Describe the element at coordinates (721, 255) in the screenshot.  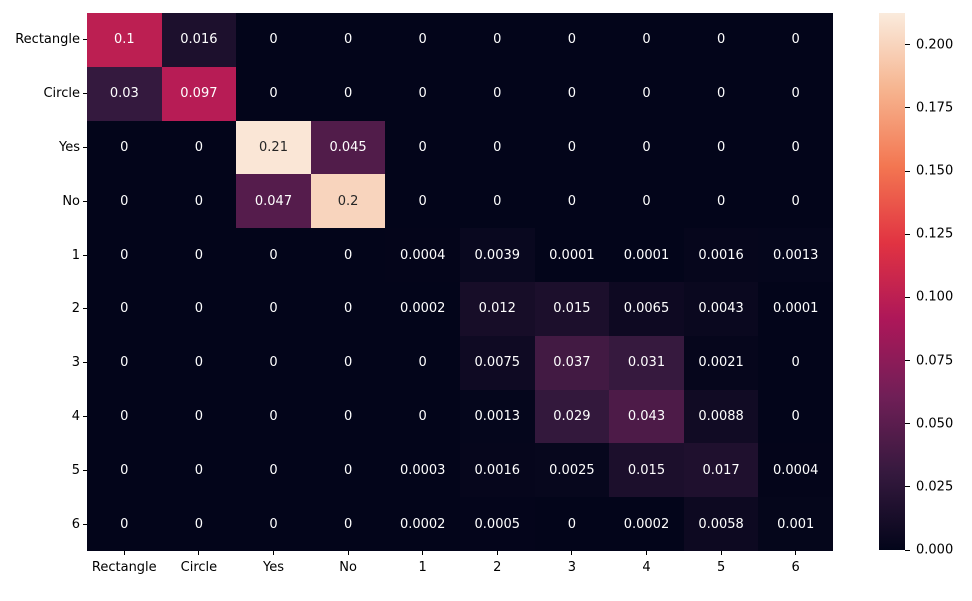
I see `cell-value: 0.0016` at that location.